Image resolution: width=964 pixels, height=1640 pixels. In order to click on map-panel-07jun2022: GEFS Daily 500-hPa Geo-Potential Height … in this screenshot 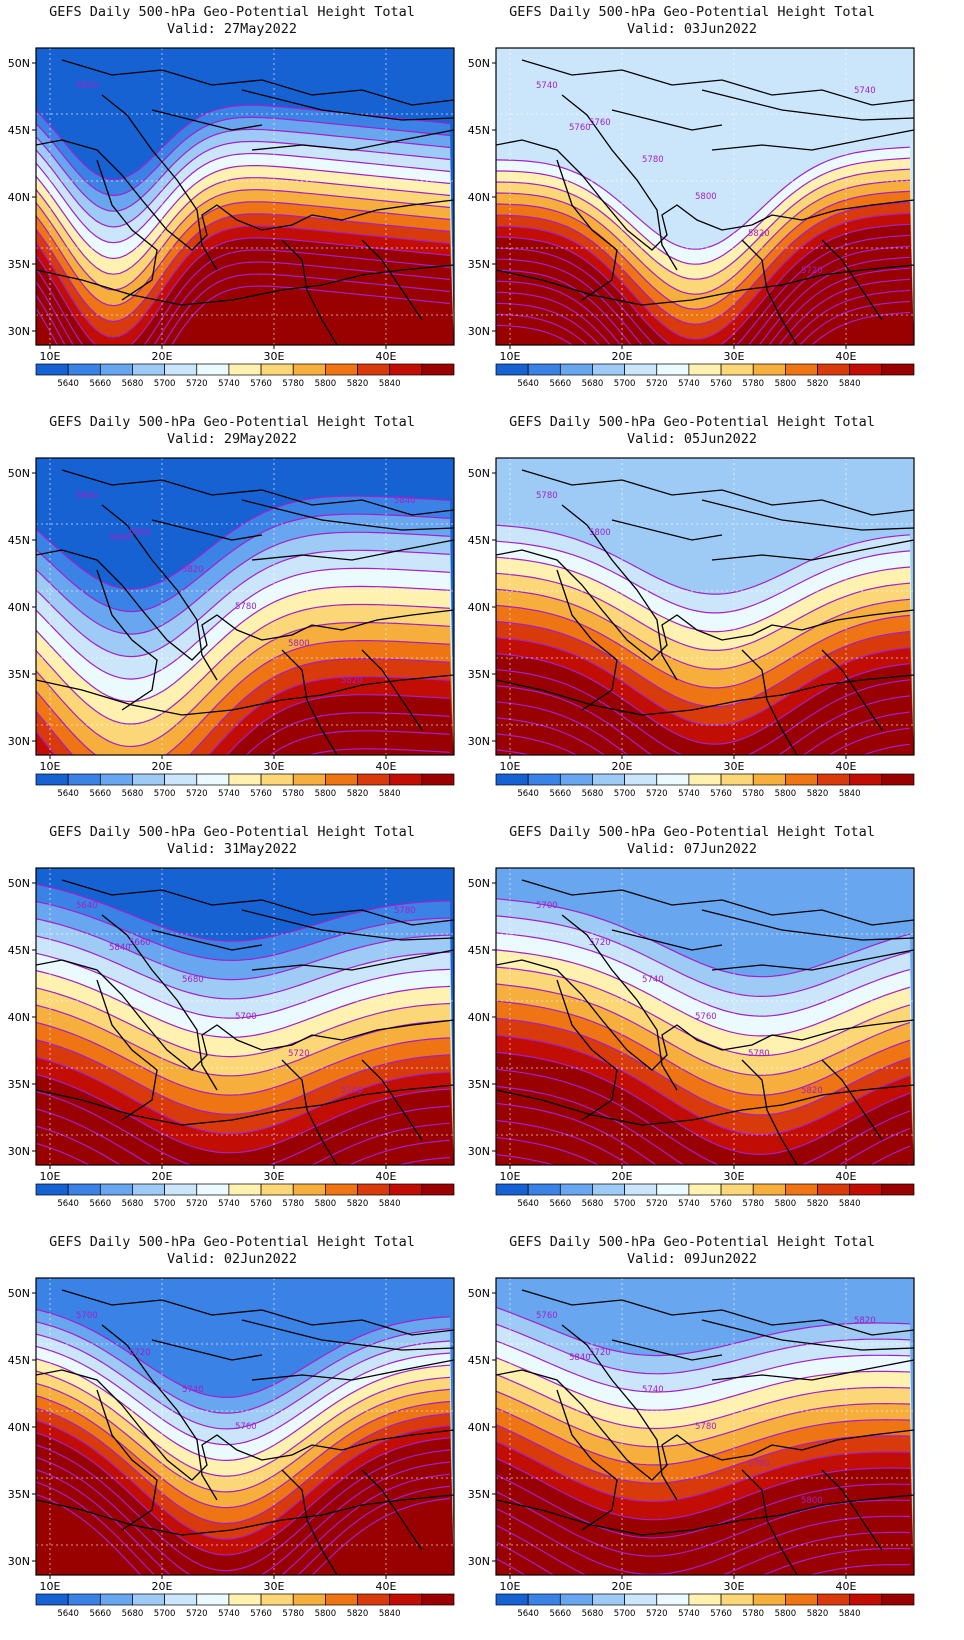, I will do `click(692, 1025)`.